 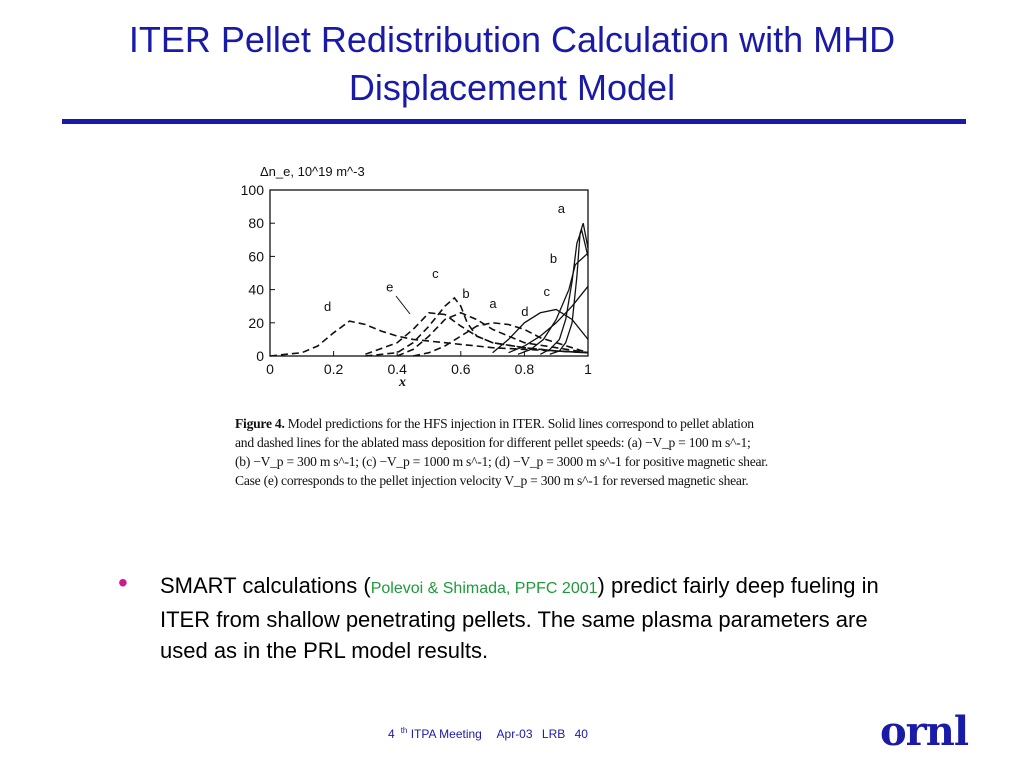 What do you see at coordinates (491, 733) in the screenshot?
I see `slide-footer: 4 th ITPA Meeting Apr-03 LRB 40` at bounding box center [491, 733].